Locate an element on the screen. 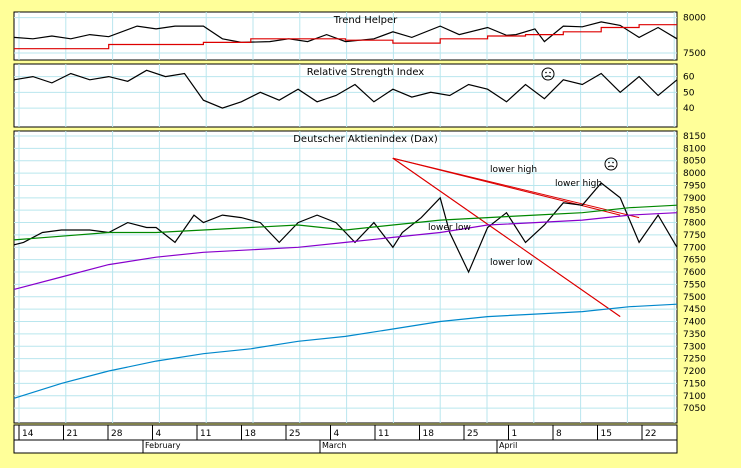 The image size is (741, 468). panel-2-area is located at coordinates (345, 95).